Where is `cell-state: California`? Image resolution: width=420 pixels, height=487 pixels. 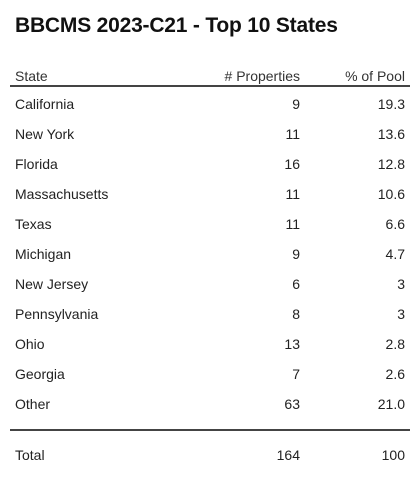
cell-state: California is located at coordinates (45, 104).